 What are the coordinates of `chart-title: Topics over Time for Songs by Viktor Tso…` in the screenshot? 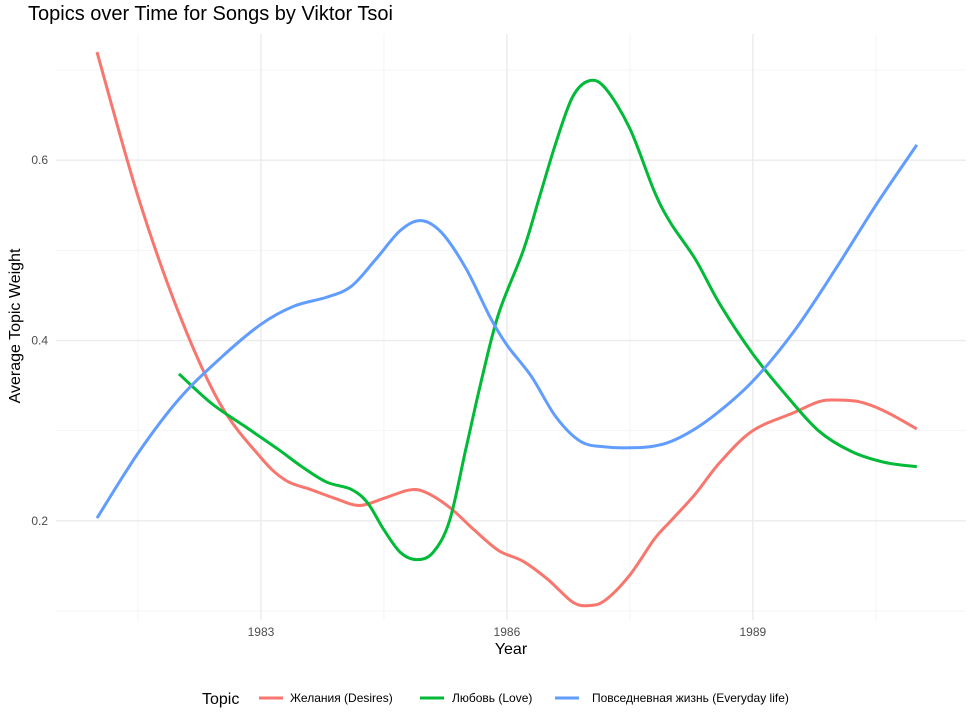 It's located at (210, 14).